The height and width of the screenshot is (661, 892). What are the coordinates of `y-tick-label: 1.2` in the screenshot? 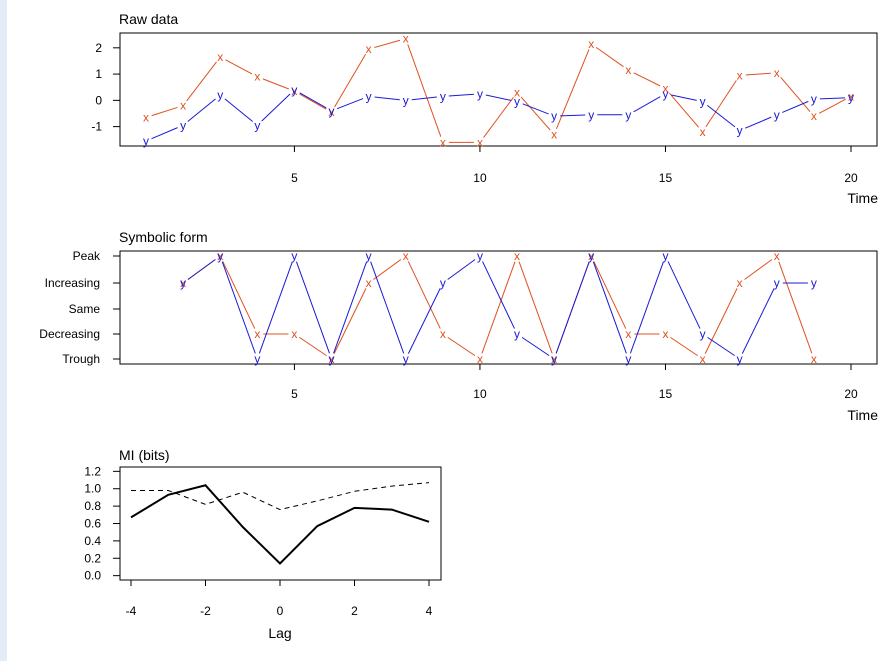 It's located at (92, 471).